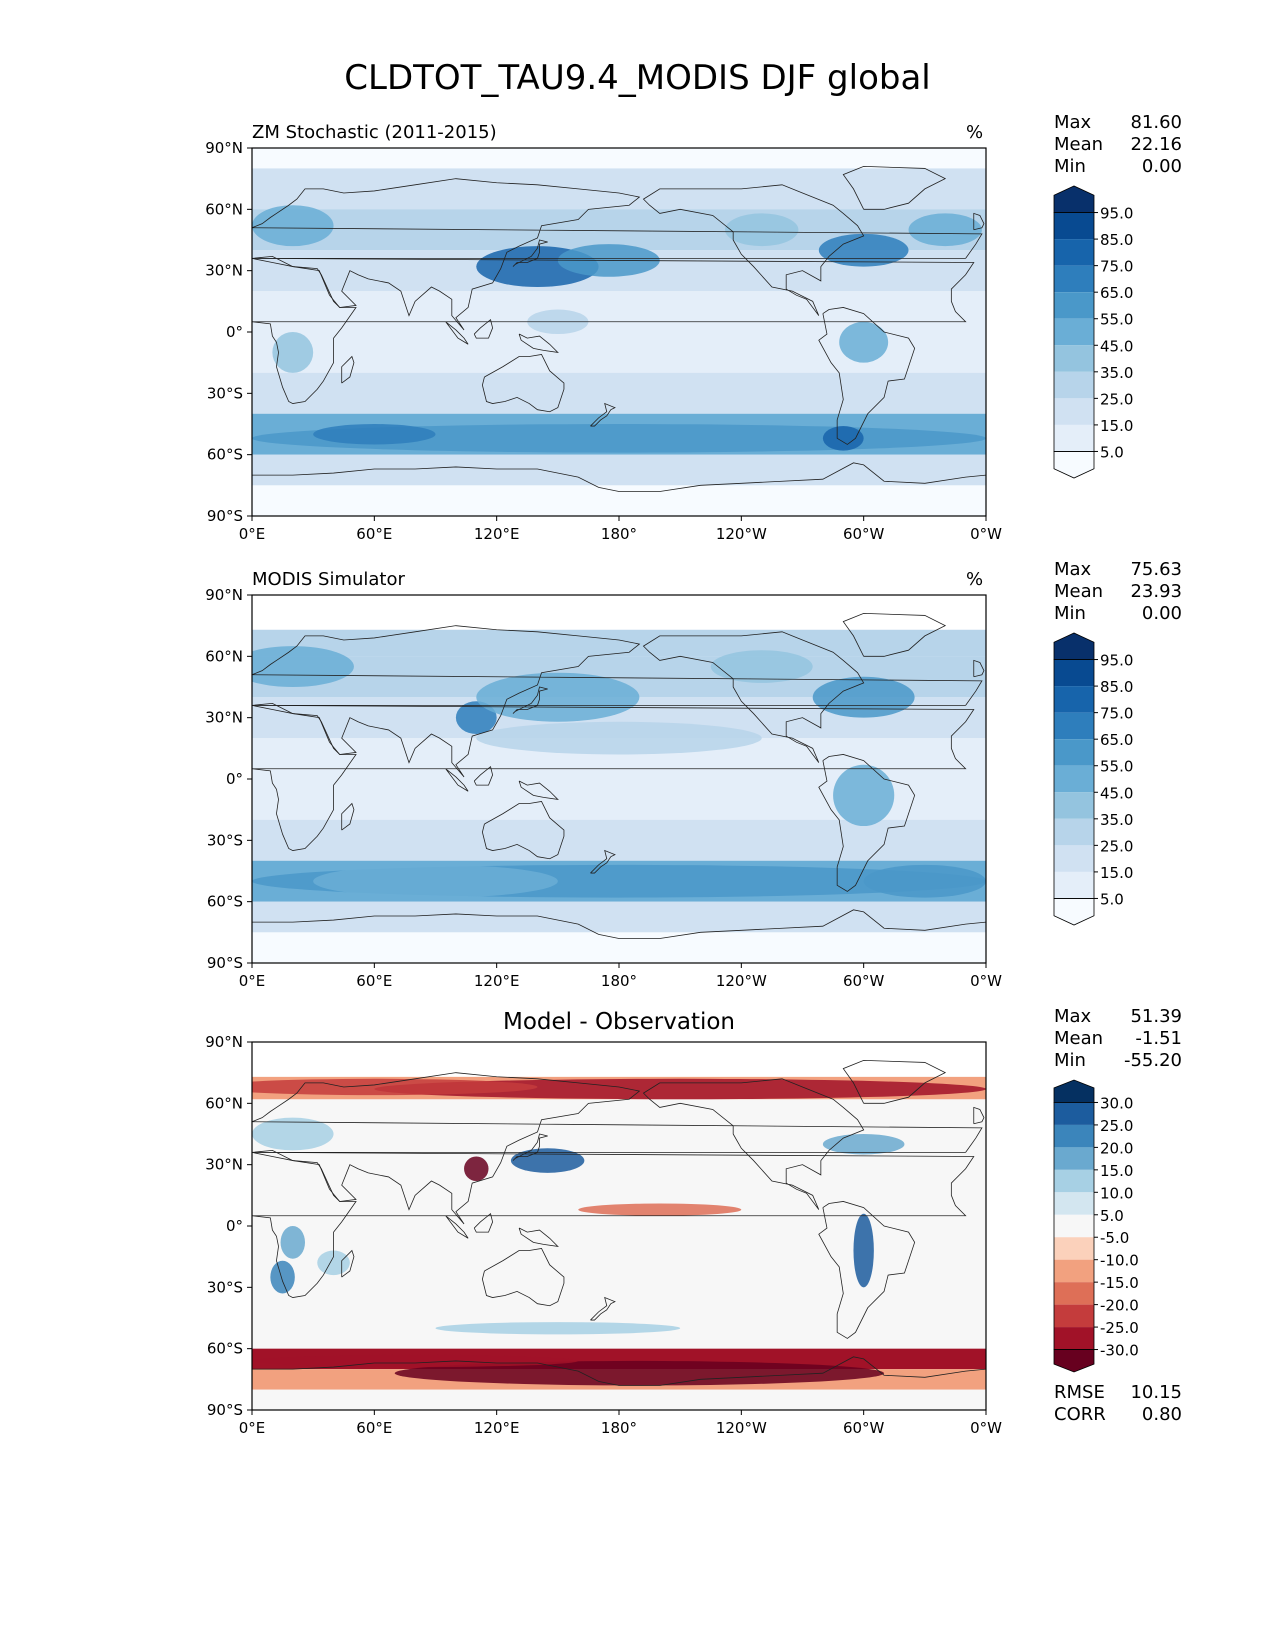 This screenshot has height=1650, width=1275. What do you see at coordinates (225, 1410) in the screenshot?
I see `y-tick-label: 90°S` at bounding box center [225, 1410].